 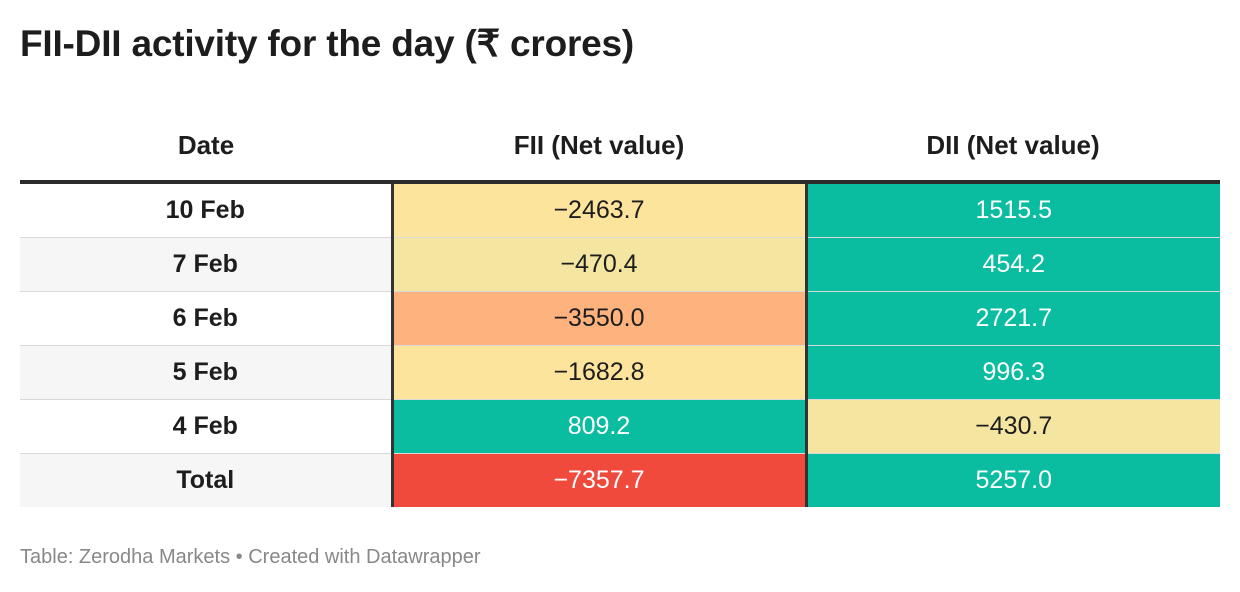 What do you see at coordinates (1013, 264) in the screenshot?
I see `dii-cell: 454.2` at bounding box center [1013, 264].